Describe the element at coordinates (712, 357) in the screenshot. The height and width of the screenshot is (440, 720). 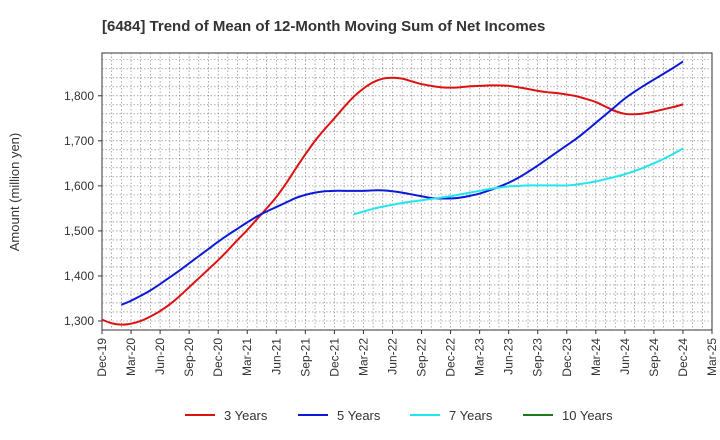
I see `x-tick-label: Mar-25` at that location.